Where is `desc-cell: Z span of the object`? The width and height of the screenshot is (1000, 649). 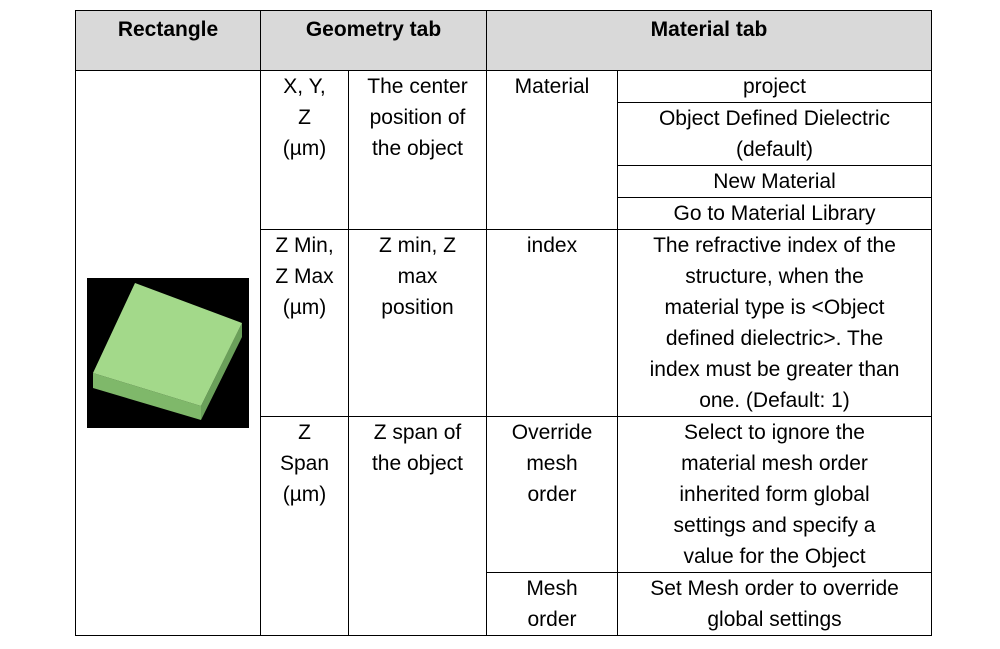 desc-cell: Z span of the object is located at coordinates (417, 526).